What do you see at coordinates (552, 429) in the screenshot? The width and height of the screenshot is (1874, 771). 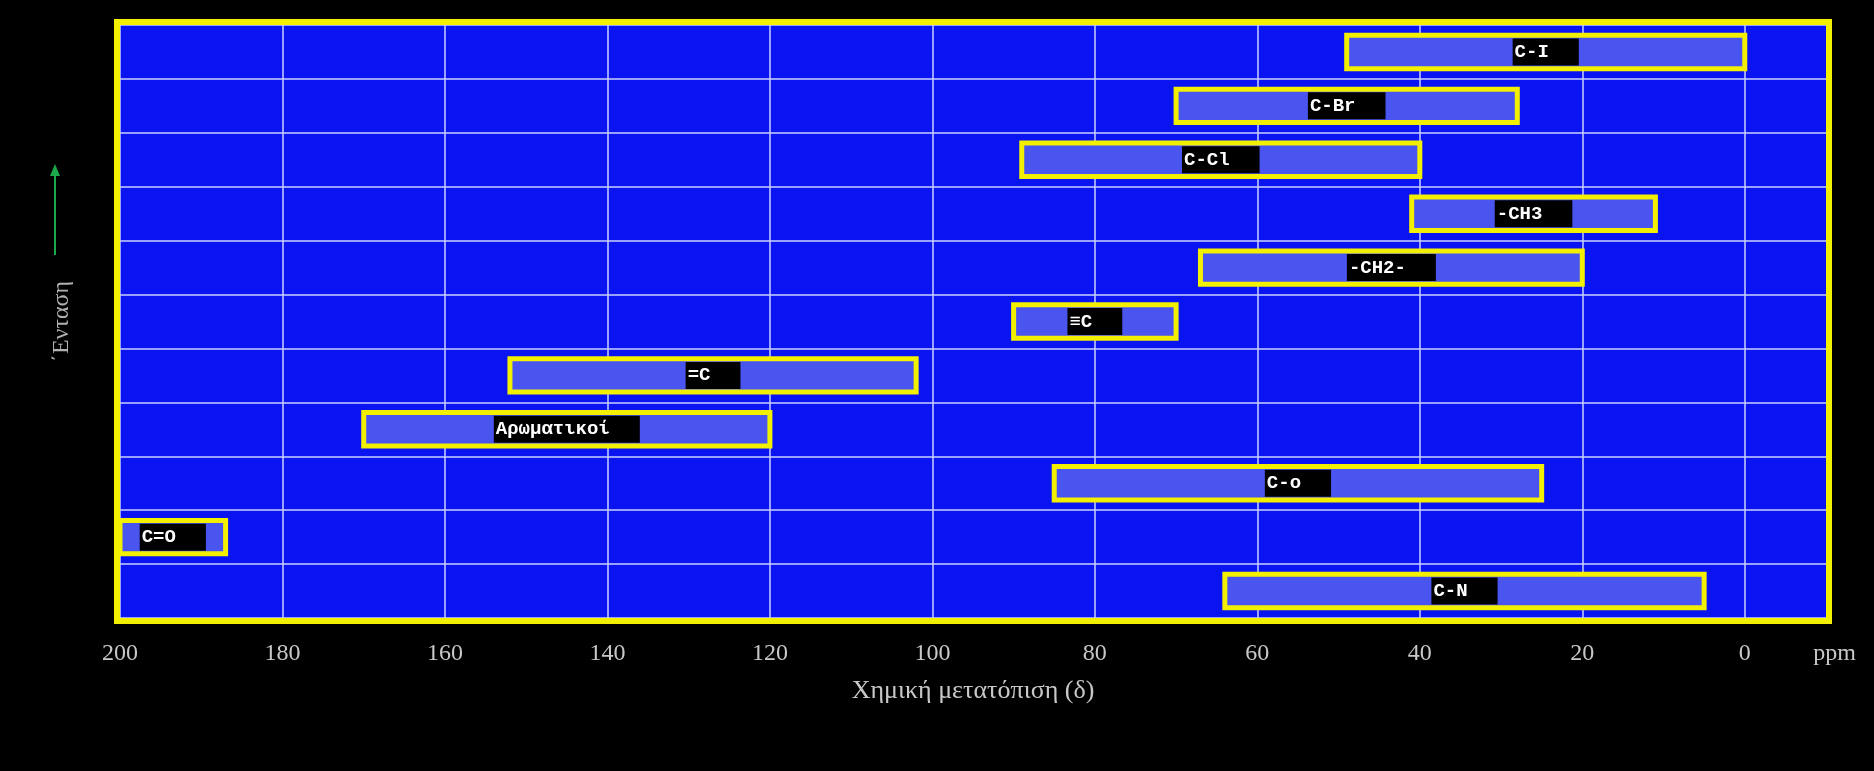 I see `y-tick-label: Αρωματικοί` at bounding box center [552, 429].